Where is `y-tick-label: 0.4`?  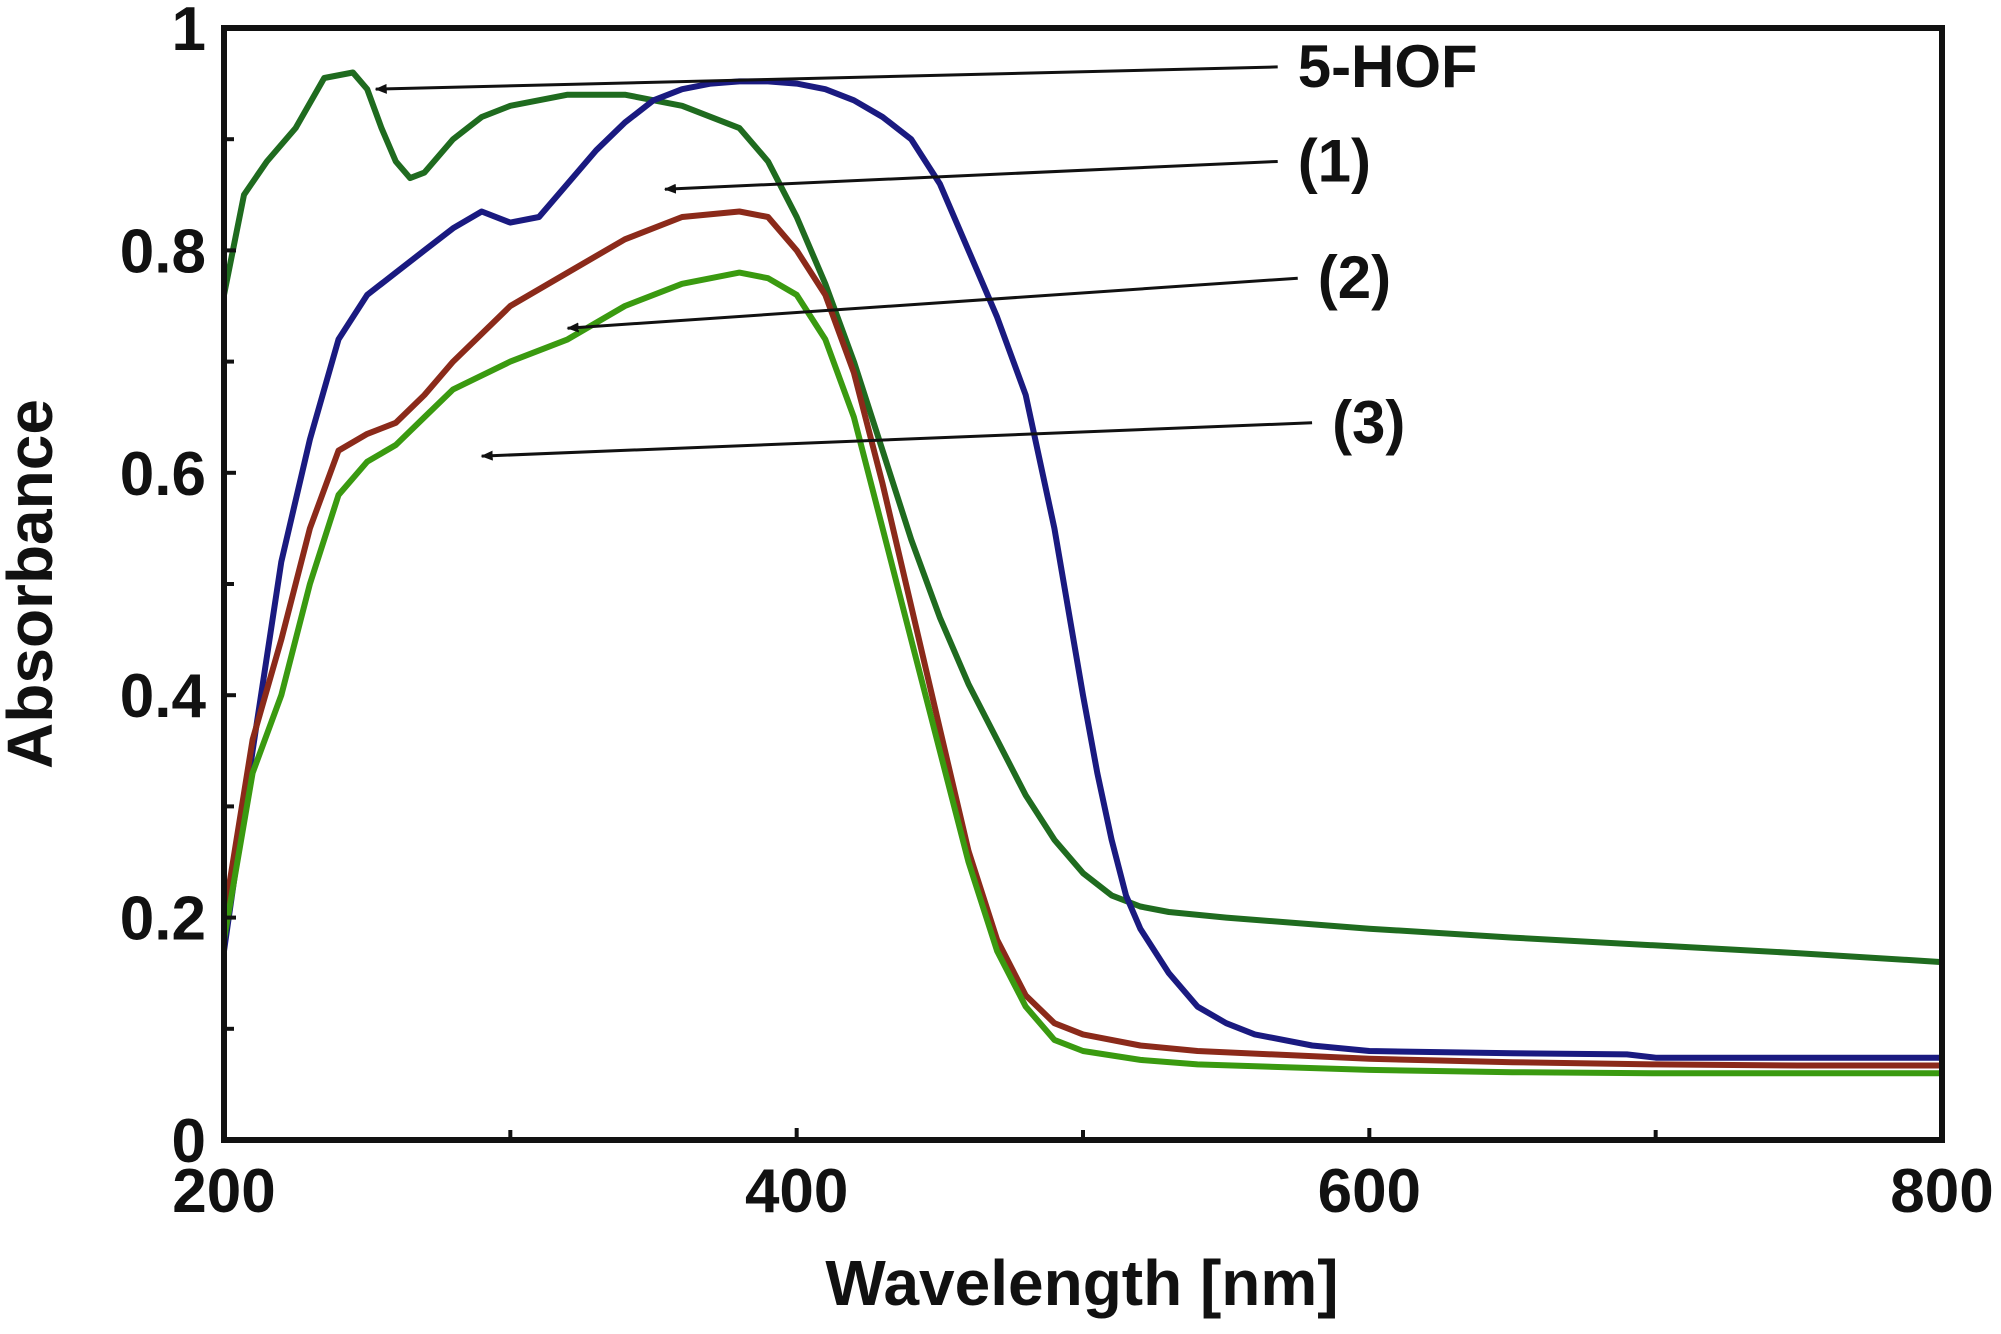
y-tick-label: 0.4 is located at coordinates (163, 696).